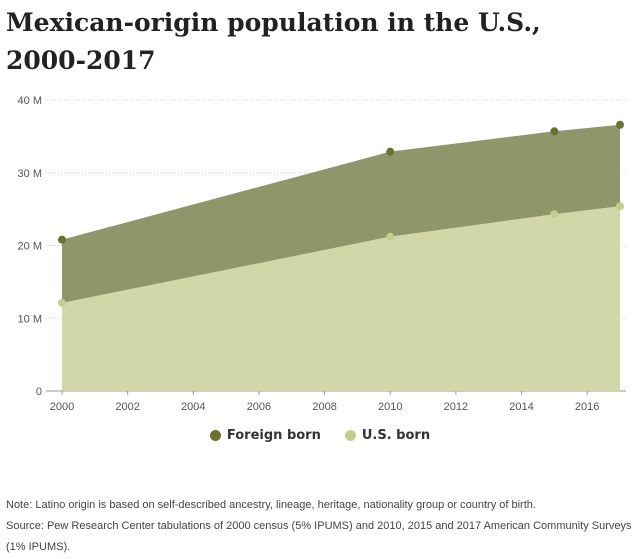  What do you see at coordinates (30, 101) in the screenshot?
I see `y-tick-label: 40 M` at bounding box center [30, 101].